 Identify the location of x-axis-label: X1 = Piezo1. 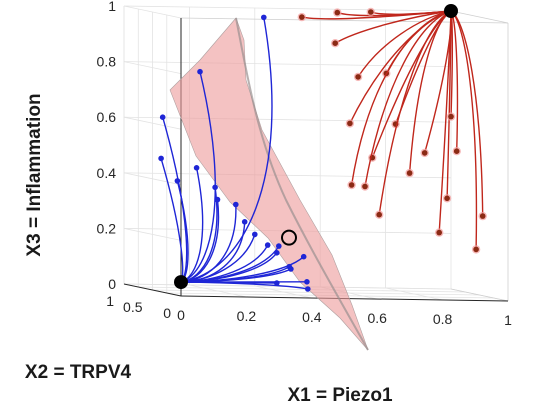
(340, 395).